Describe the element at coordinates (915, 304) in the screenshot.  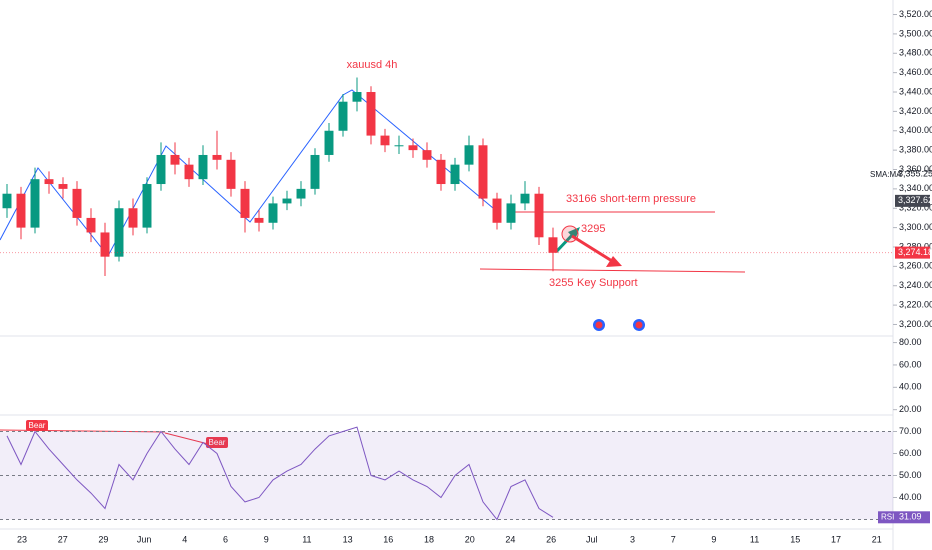
I see `y-tick-label: 3,220.00` at that location.